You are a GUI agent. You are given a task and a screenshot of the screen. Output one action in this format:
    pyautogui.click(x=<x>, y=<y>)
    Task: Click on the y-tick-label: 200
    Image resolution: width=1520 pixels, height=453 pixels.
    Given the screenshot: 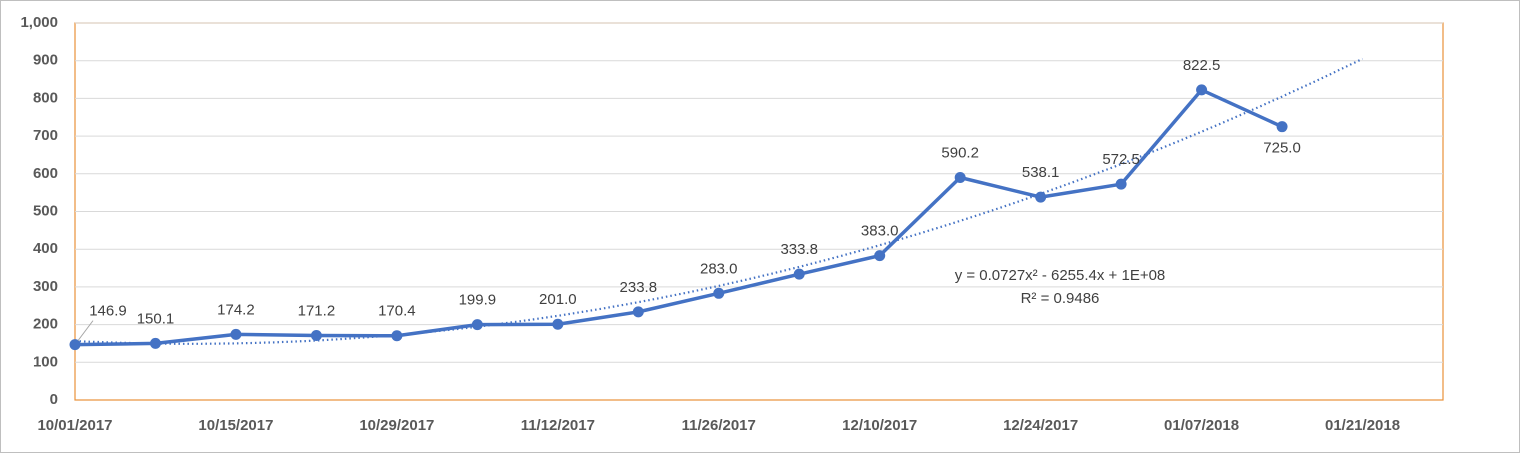 What is the action you would take?
    pyautogui.click(x=45, y=324)
    